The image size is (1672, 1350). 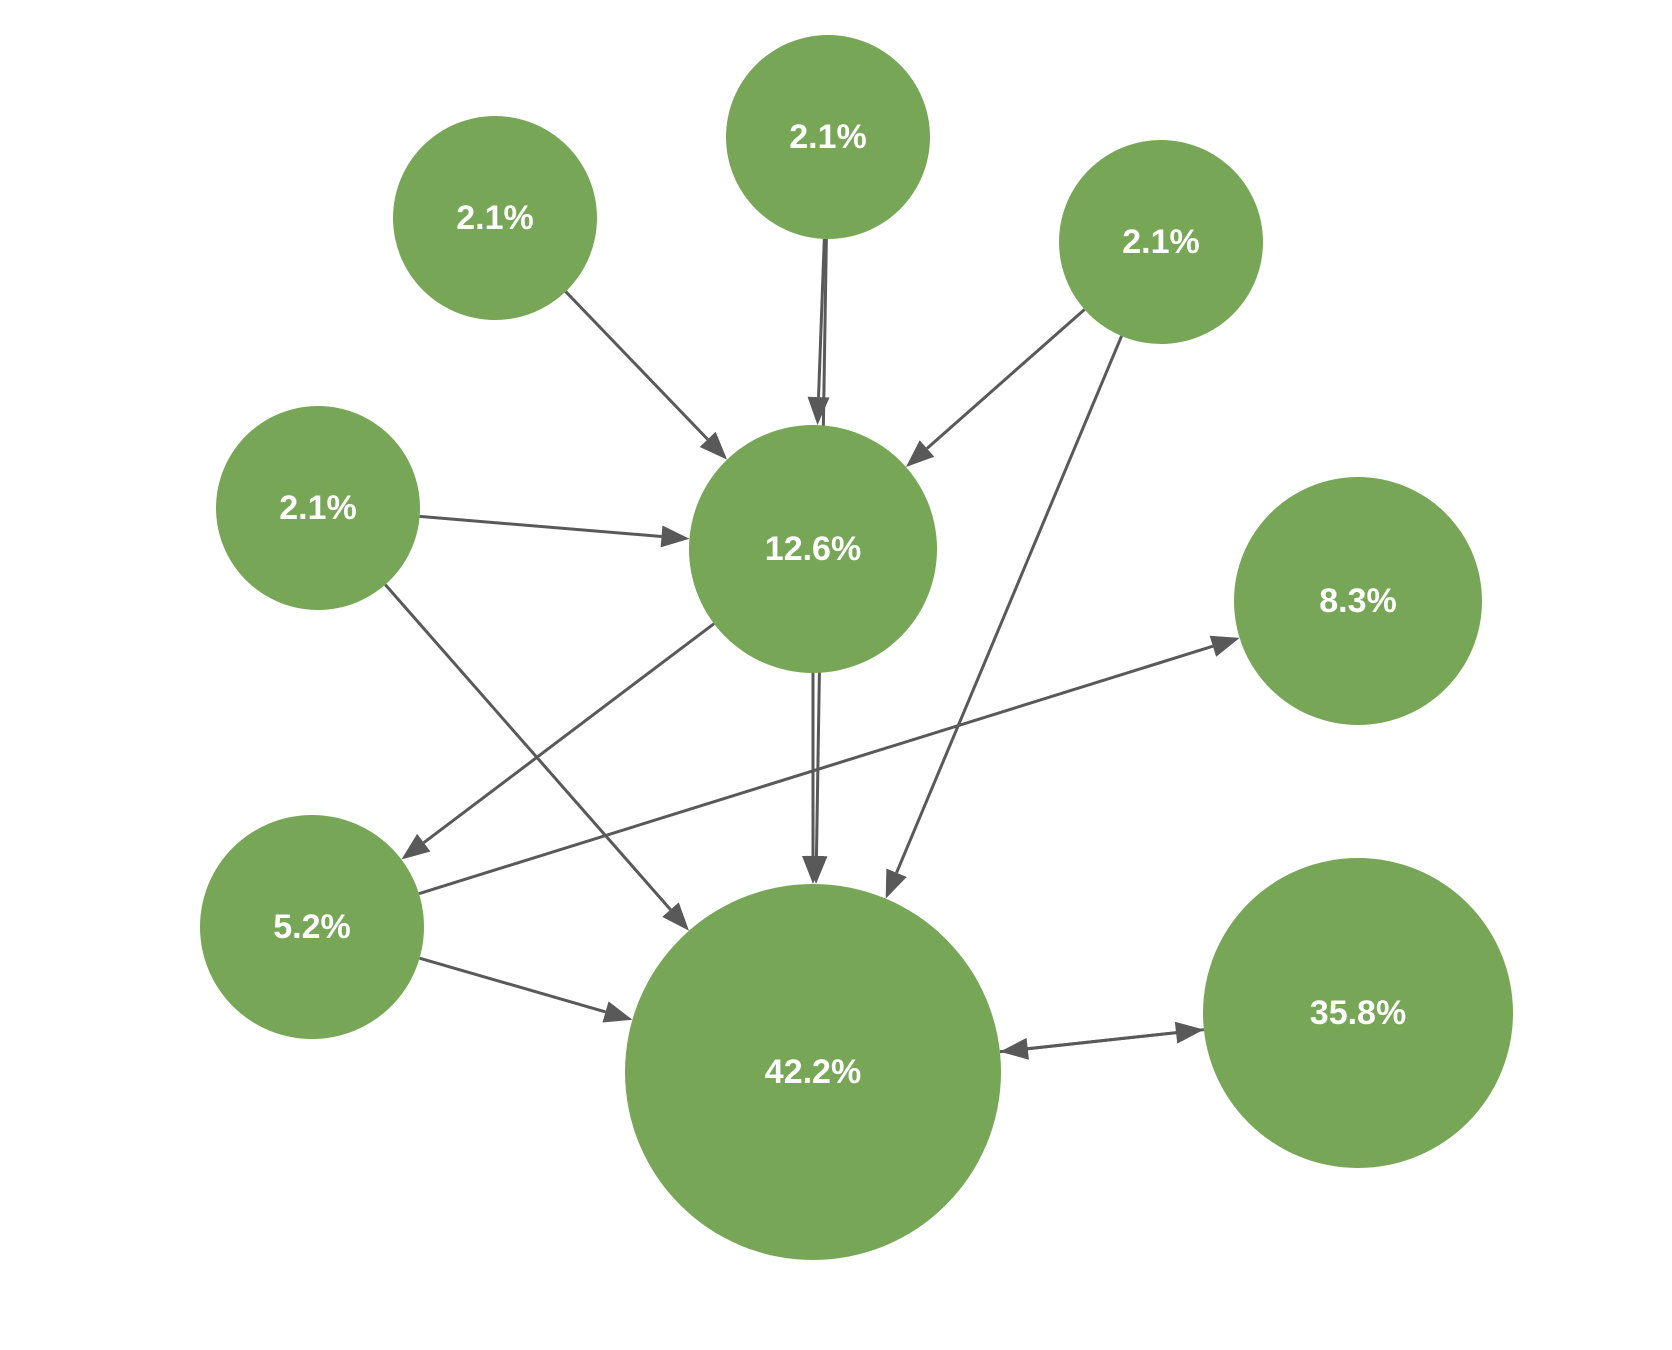 I want to click on node-n5: 12.6%, so click(x=813, y=549).